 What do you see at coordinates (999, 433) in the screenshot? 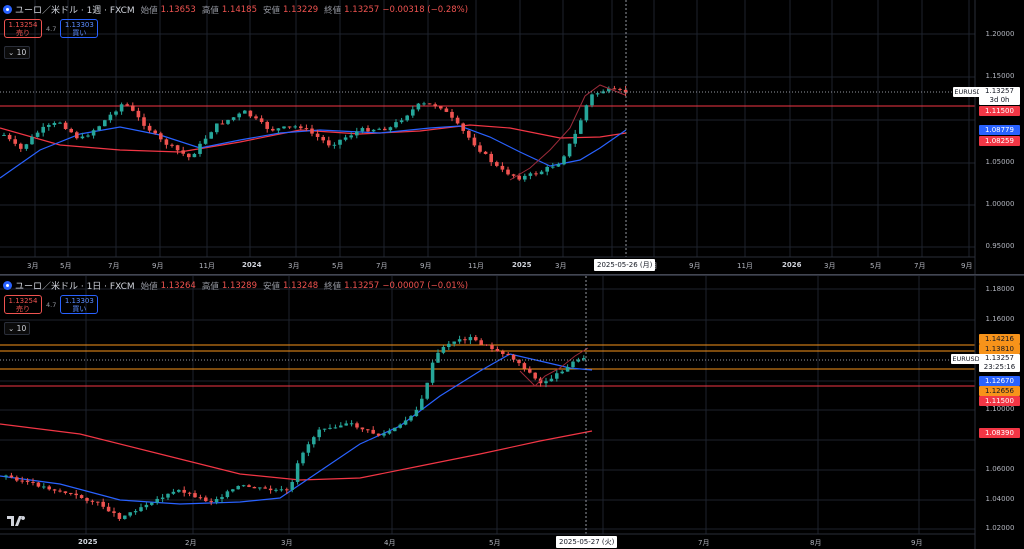
I see `ma-slow-price-tag: 1.08390` at bounding box center [999, 433].